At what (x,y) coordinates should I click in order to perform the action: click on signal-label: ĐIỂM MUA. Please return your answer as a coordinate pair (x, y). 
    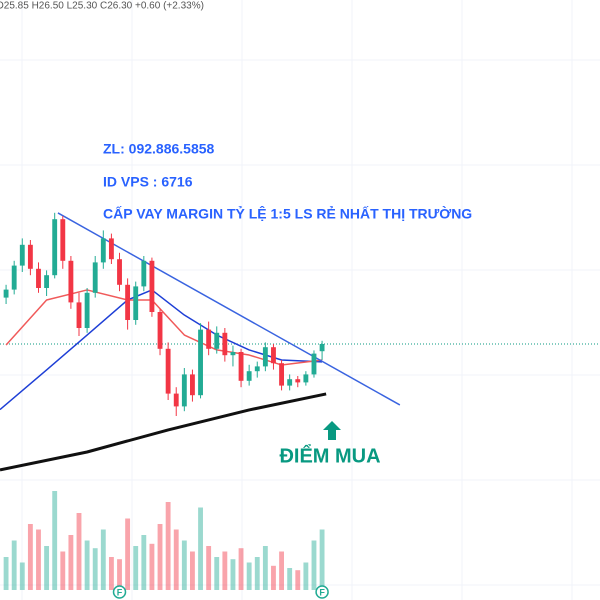
    Looking at the image, I should click on (329, 455).